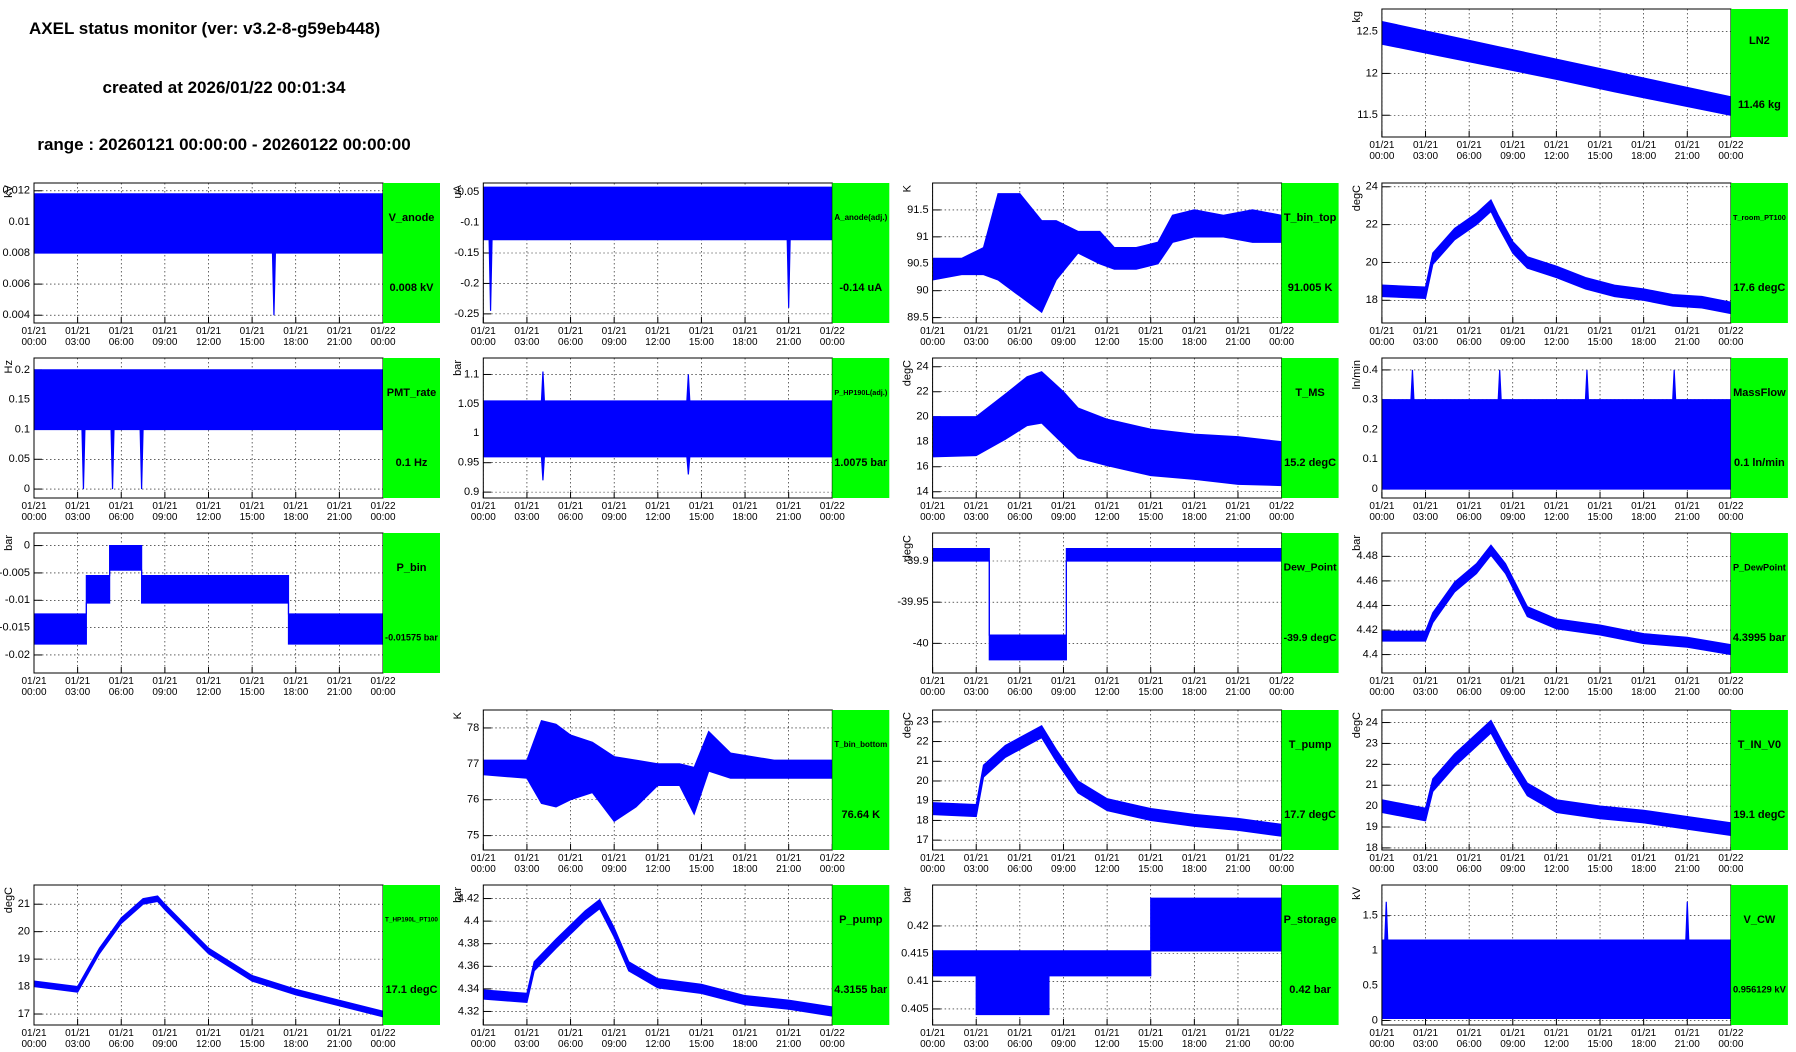  I want to click on y-tick-label: 4.4, so click(1370, 654).